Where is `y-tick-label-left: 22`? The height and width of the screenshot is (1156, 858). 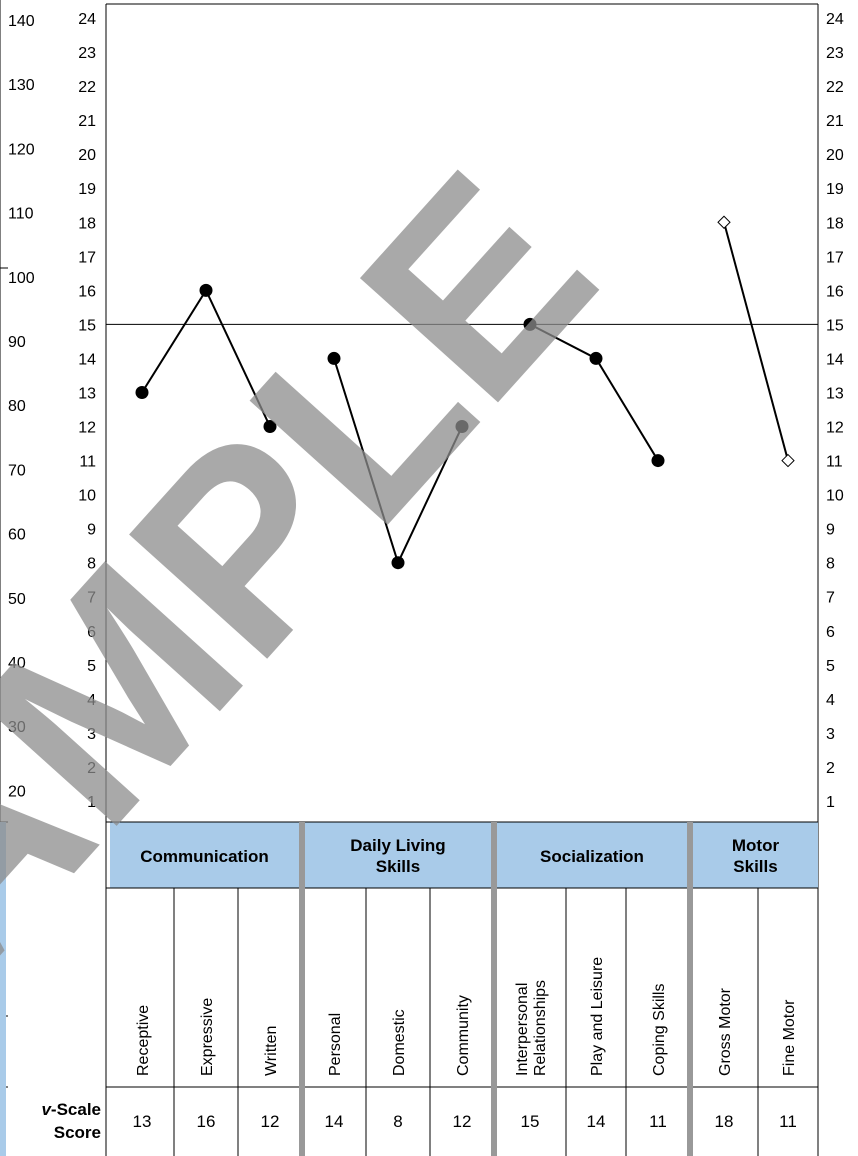
y-tick-label-left: 22 is located at coordinates (87, 87).